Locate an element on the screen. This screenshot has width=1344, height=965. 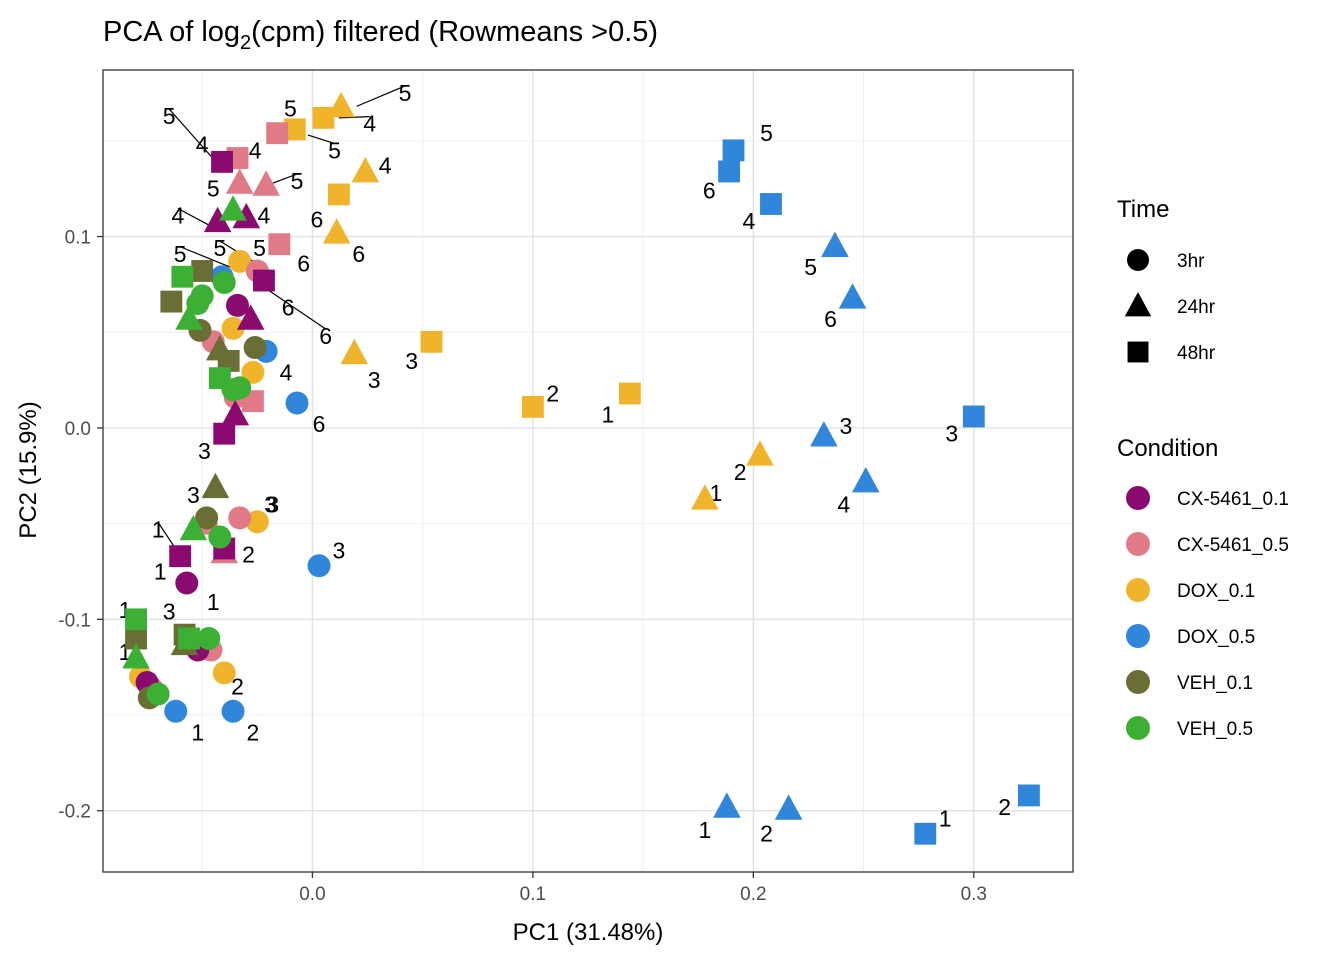
data-point-veh-0-5-48hr is located at coordinates (136, 619).